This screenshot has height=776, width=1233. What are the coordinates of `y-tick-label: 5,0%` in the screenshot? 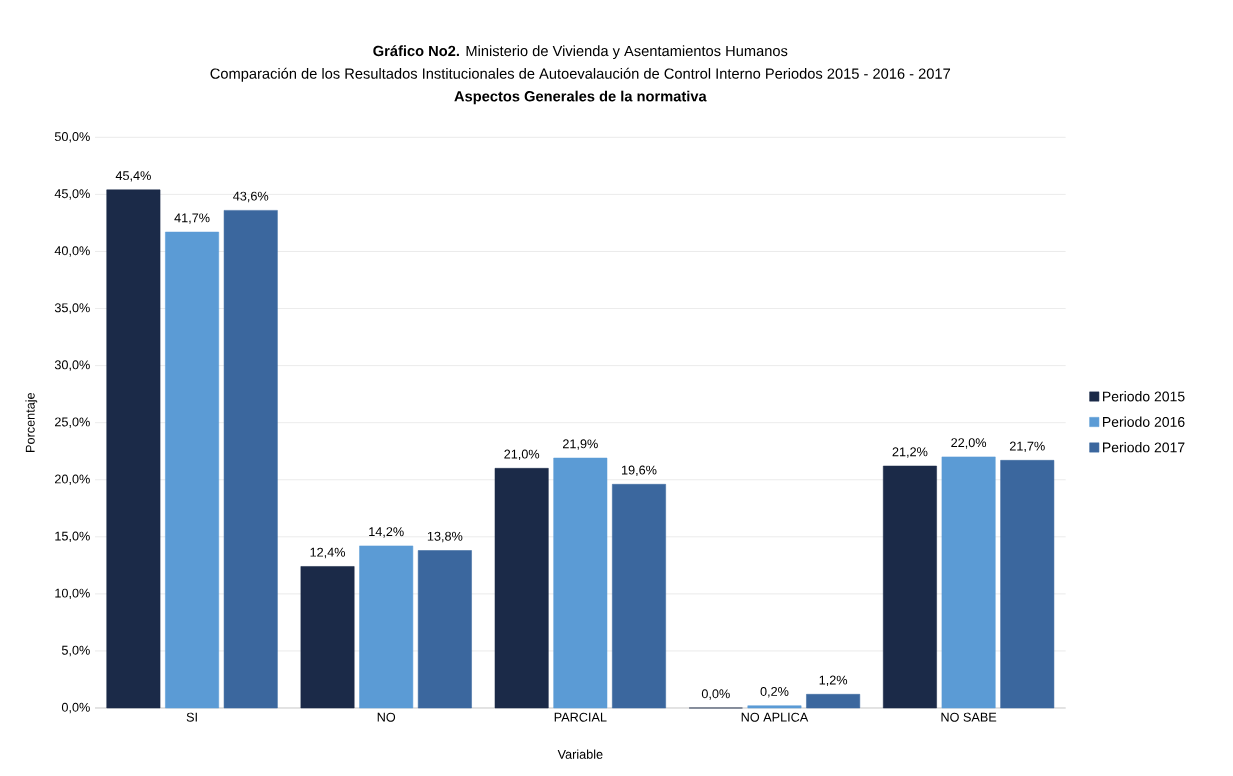 It's located at (75, 651).